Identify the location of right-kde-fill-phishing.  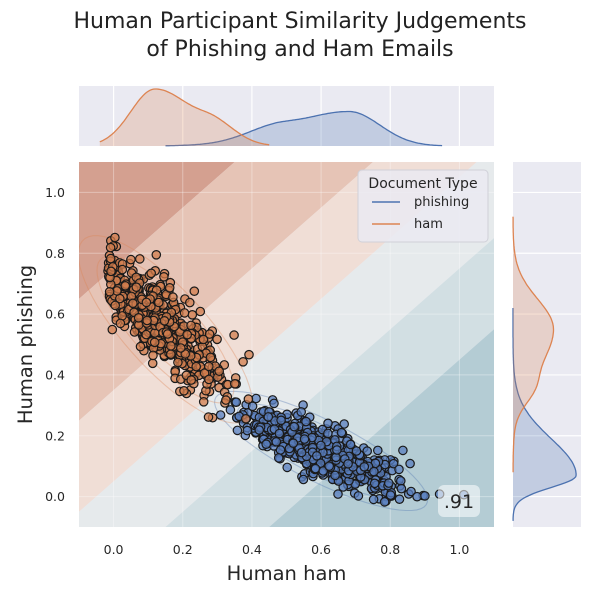
(545, 414).